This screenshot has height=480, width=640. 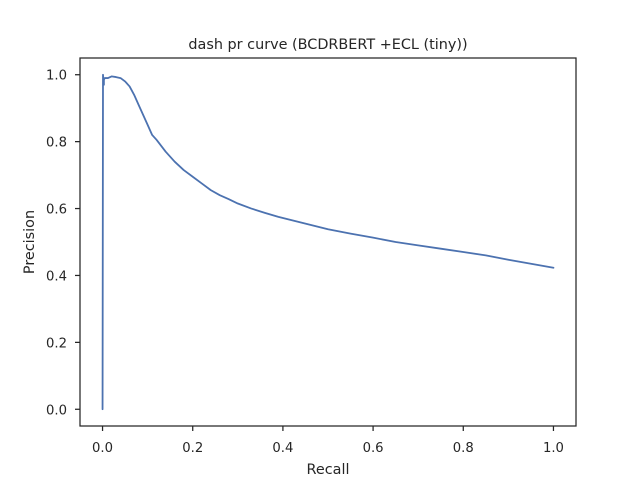 What do you see at coordinates (373, 448) in the screenshot?
I see `x-tick-label: 0.6` at bounding box center [373, 448].